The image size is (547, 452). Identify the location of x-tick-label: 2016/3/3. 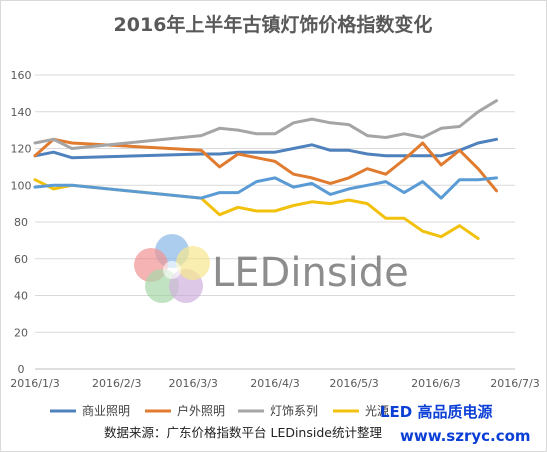
(193, 383).